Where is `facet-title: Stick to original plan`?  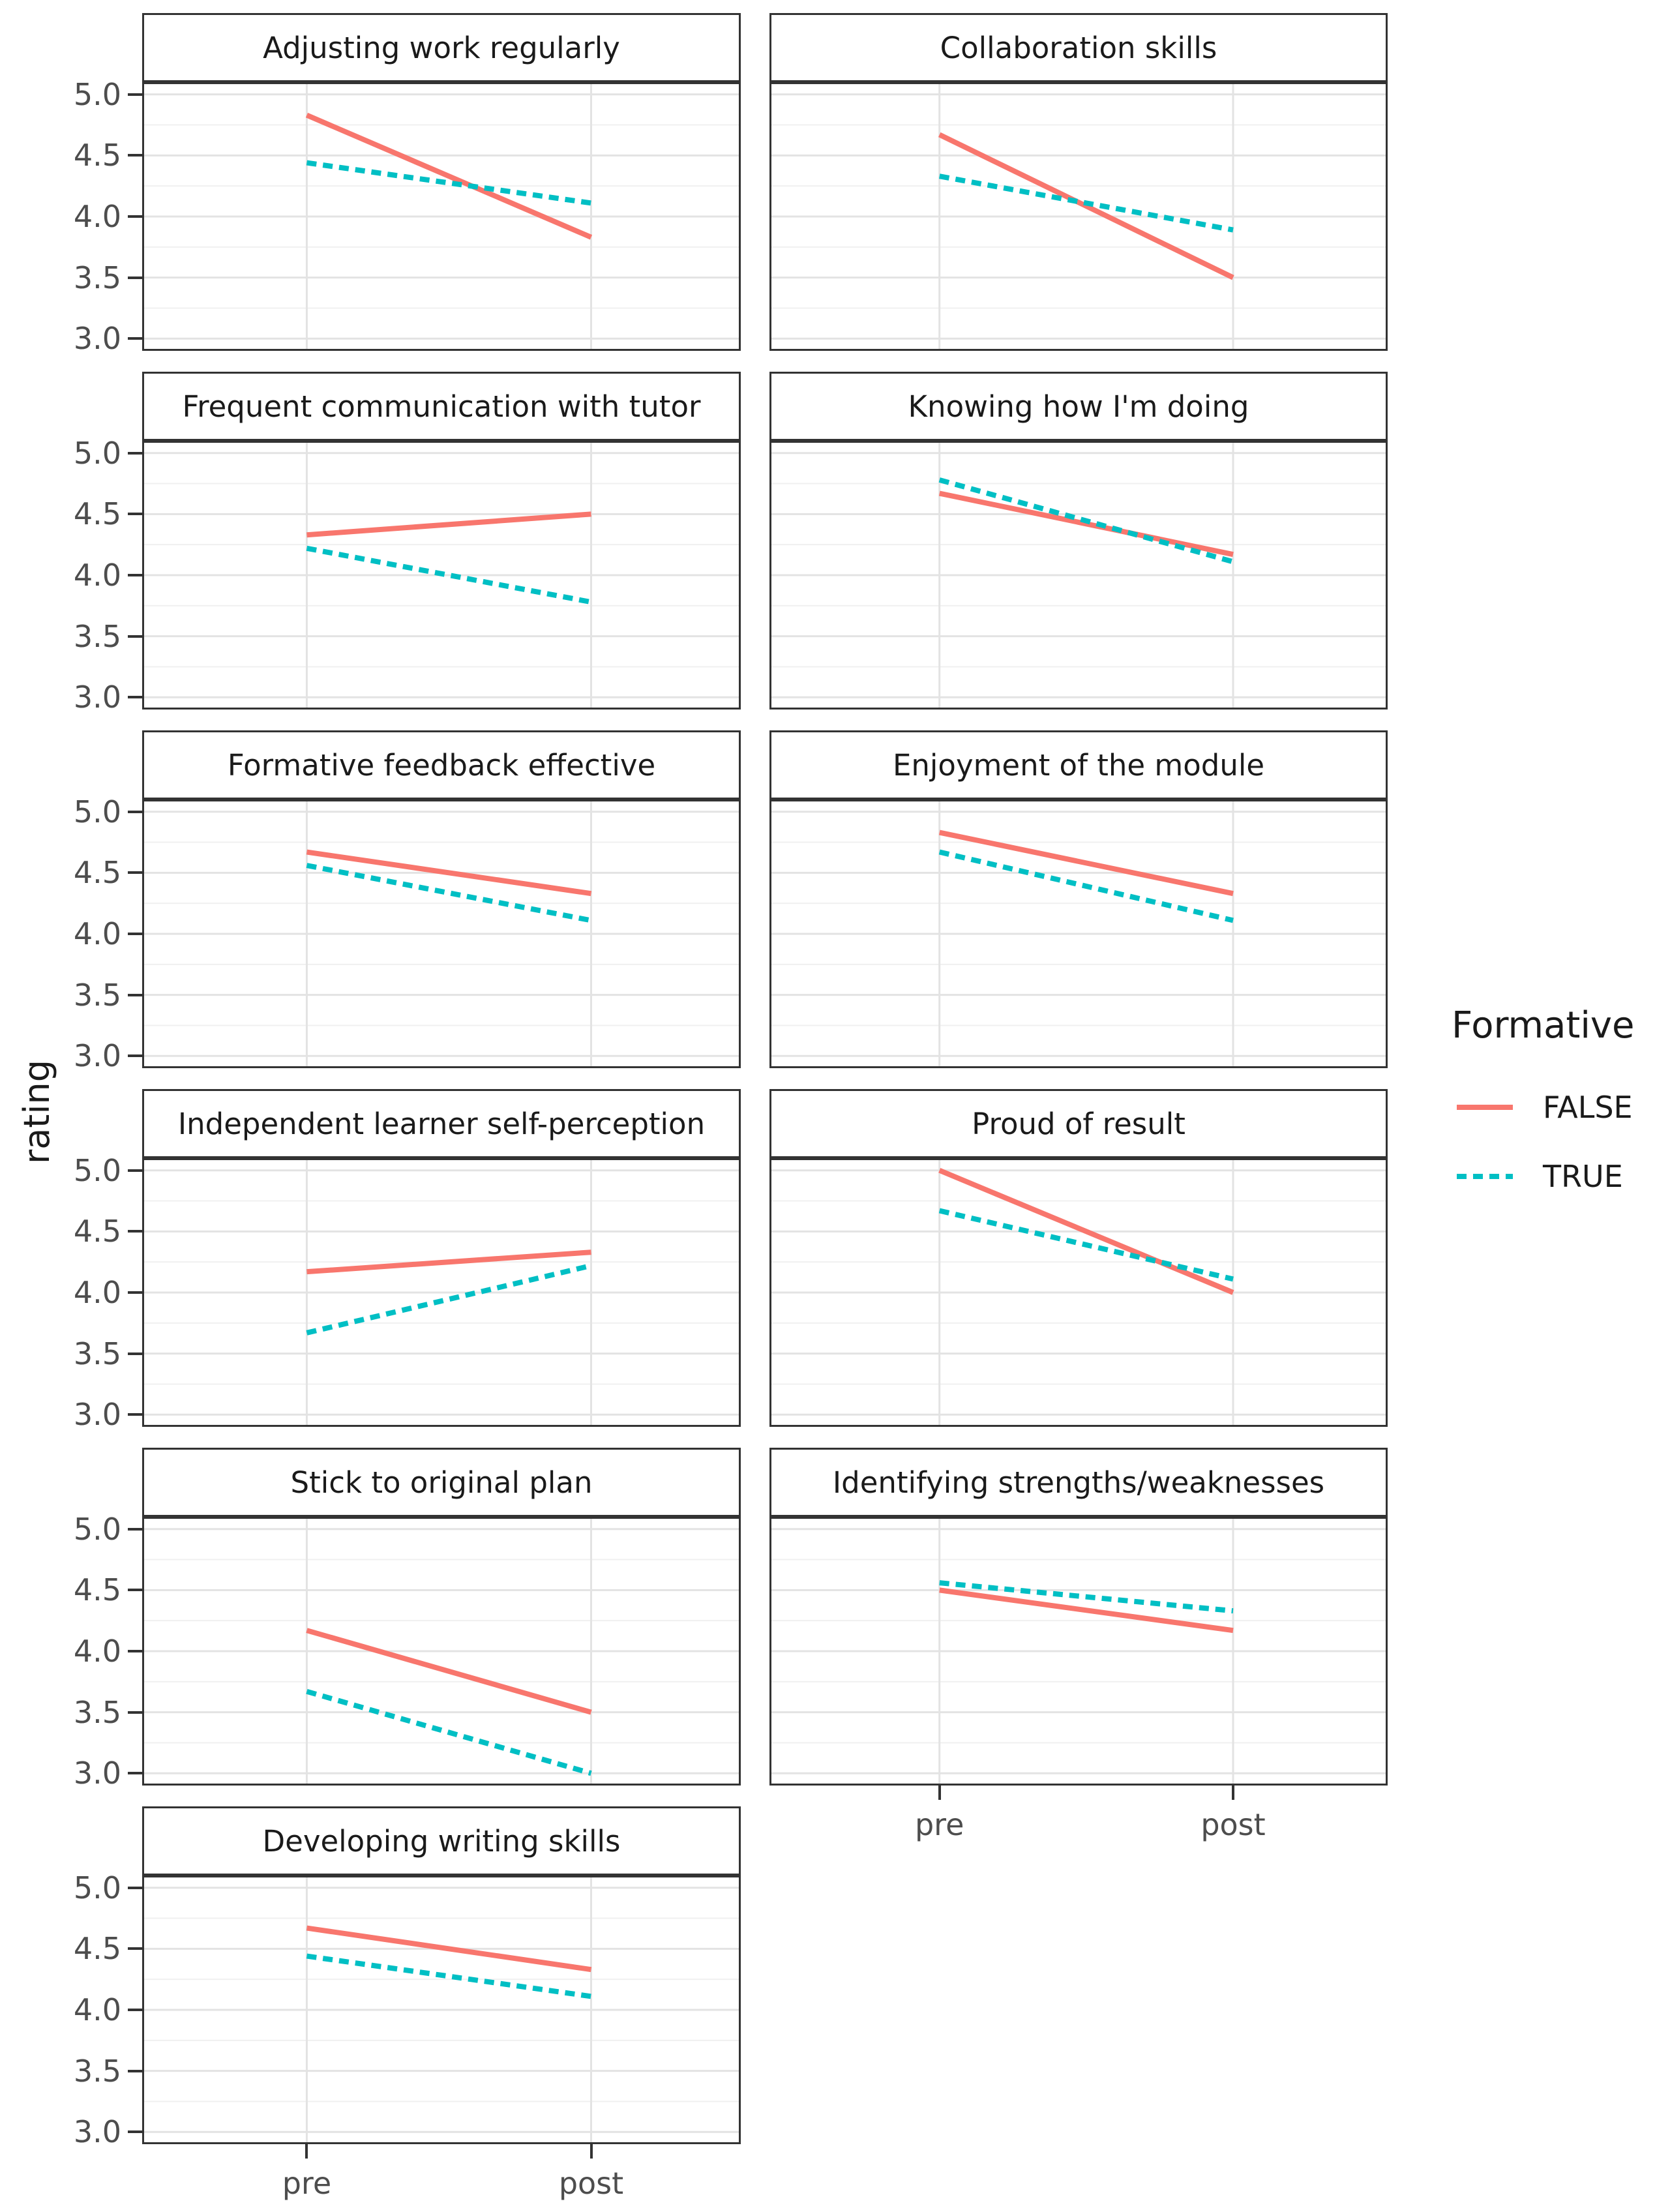
facet-title: Stick to original plan is located at coordinates (441, 1482).